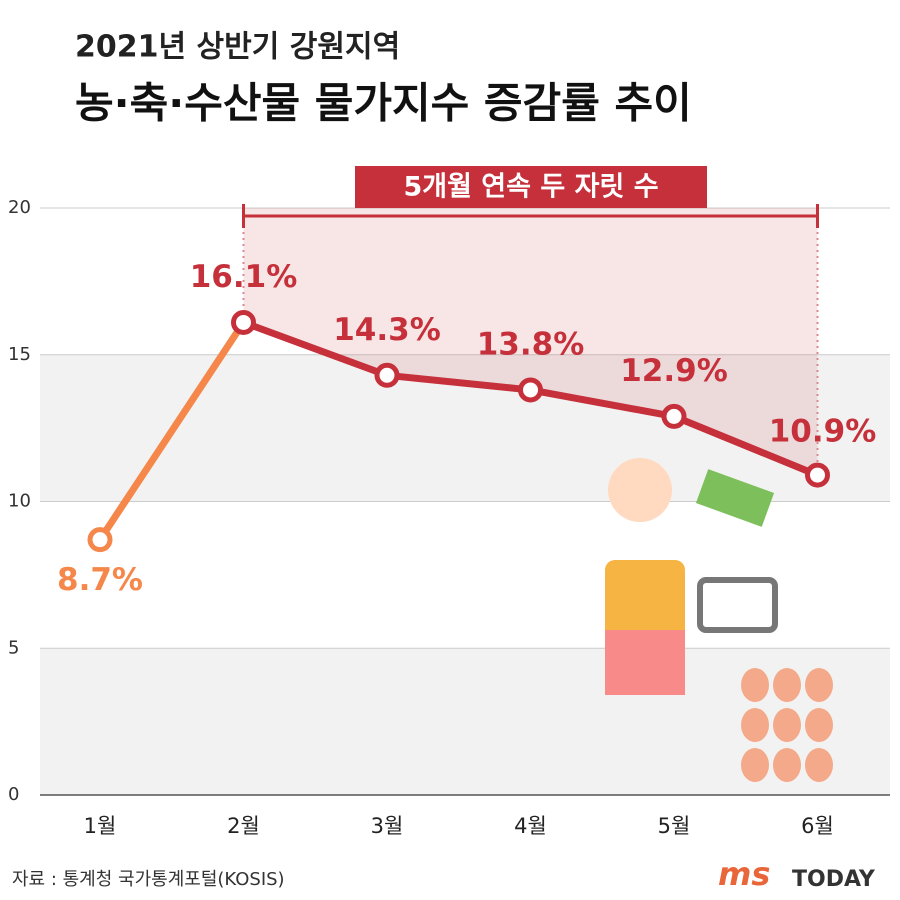 The height and width of the screenshot is (900, 900). What do you see at coordinates (13, 794) in the screenshot?
I see `y-tick-label: 0` at bounding box center [13, 794].